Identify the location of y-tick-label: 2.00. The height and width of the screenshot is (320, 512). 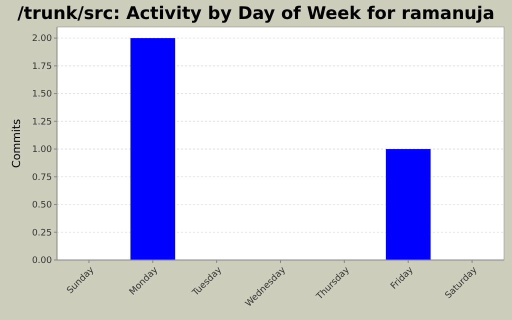
(42, 39).